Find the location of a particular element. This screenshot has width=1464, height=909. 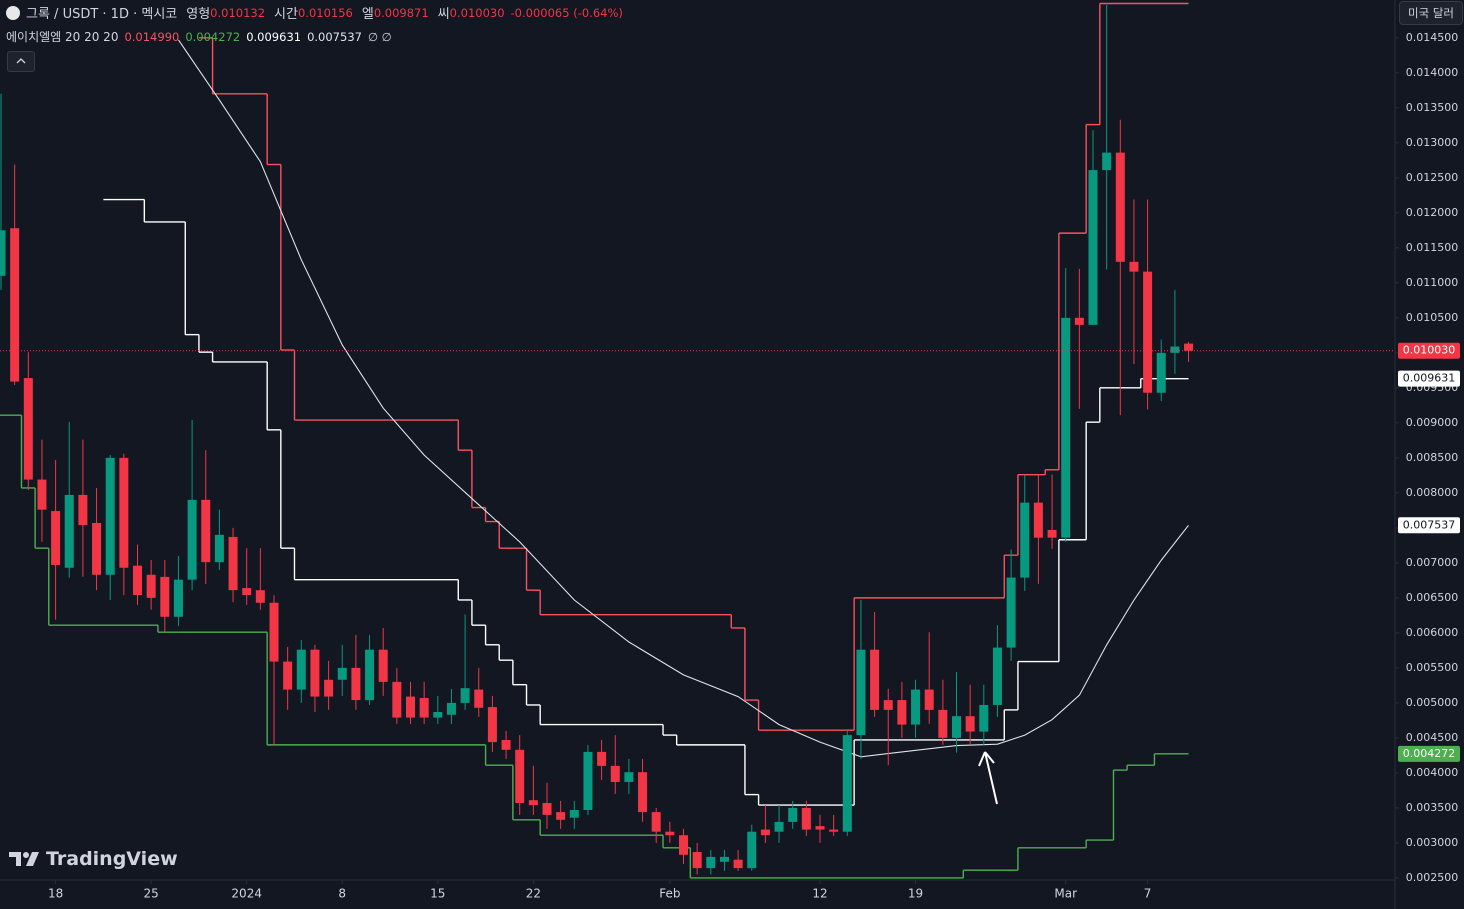

brand-logo: TradingView is located at coordinates (93, 859).